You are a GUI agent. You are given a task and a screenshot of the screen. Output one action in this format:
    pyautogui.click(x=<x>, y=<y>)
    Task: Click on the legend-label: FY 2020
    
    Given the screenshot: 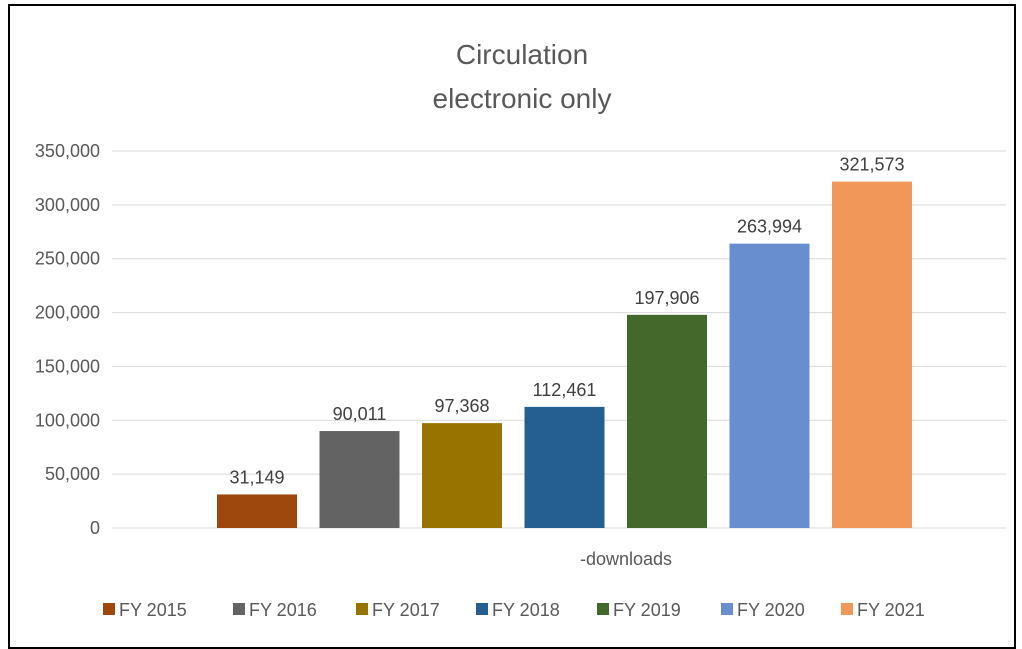 What is the action you would take?
    pyautogui.click(x=771, y=610)
    